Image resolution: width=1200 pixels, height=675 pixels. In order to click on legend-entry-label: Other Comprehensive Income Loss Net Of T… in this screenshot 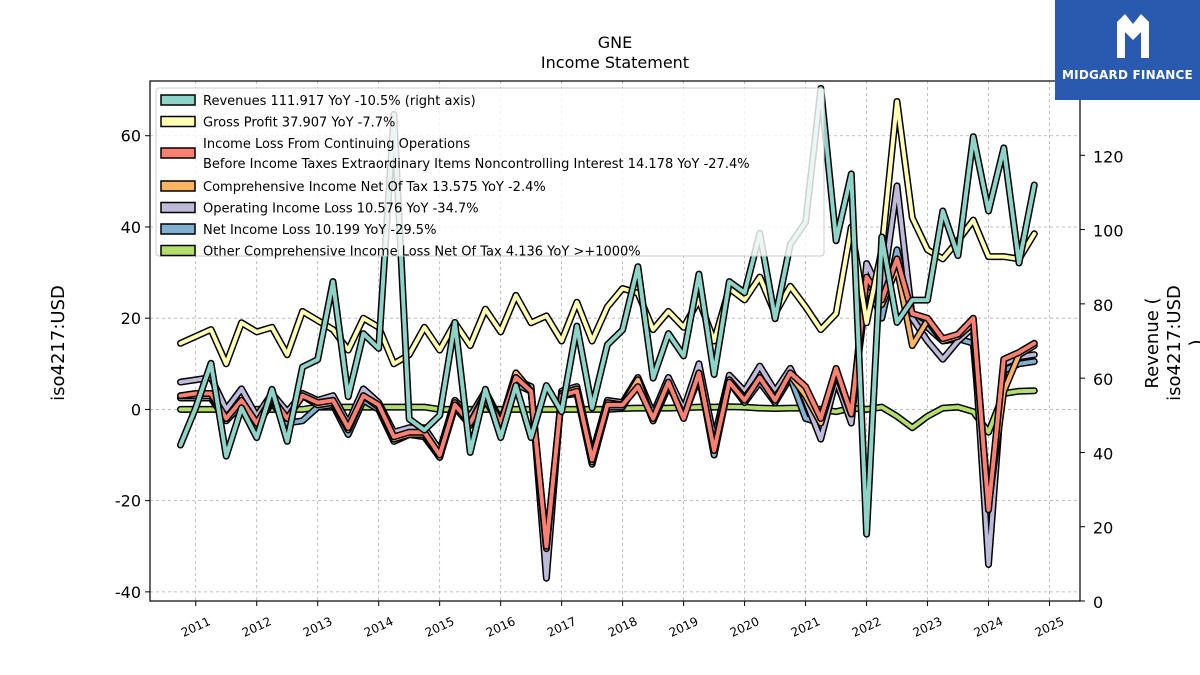, I will do `click(422, 252)`.